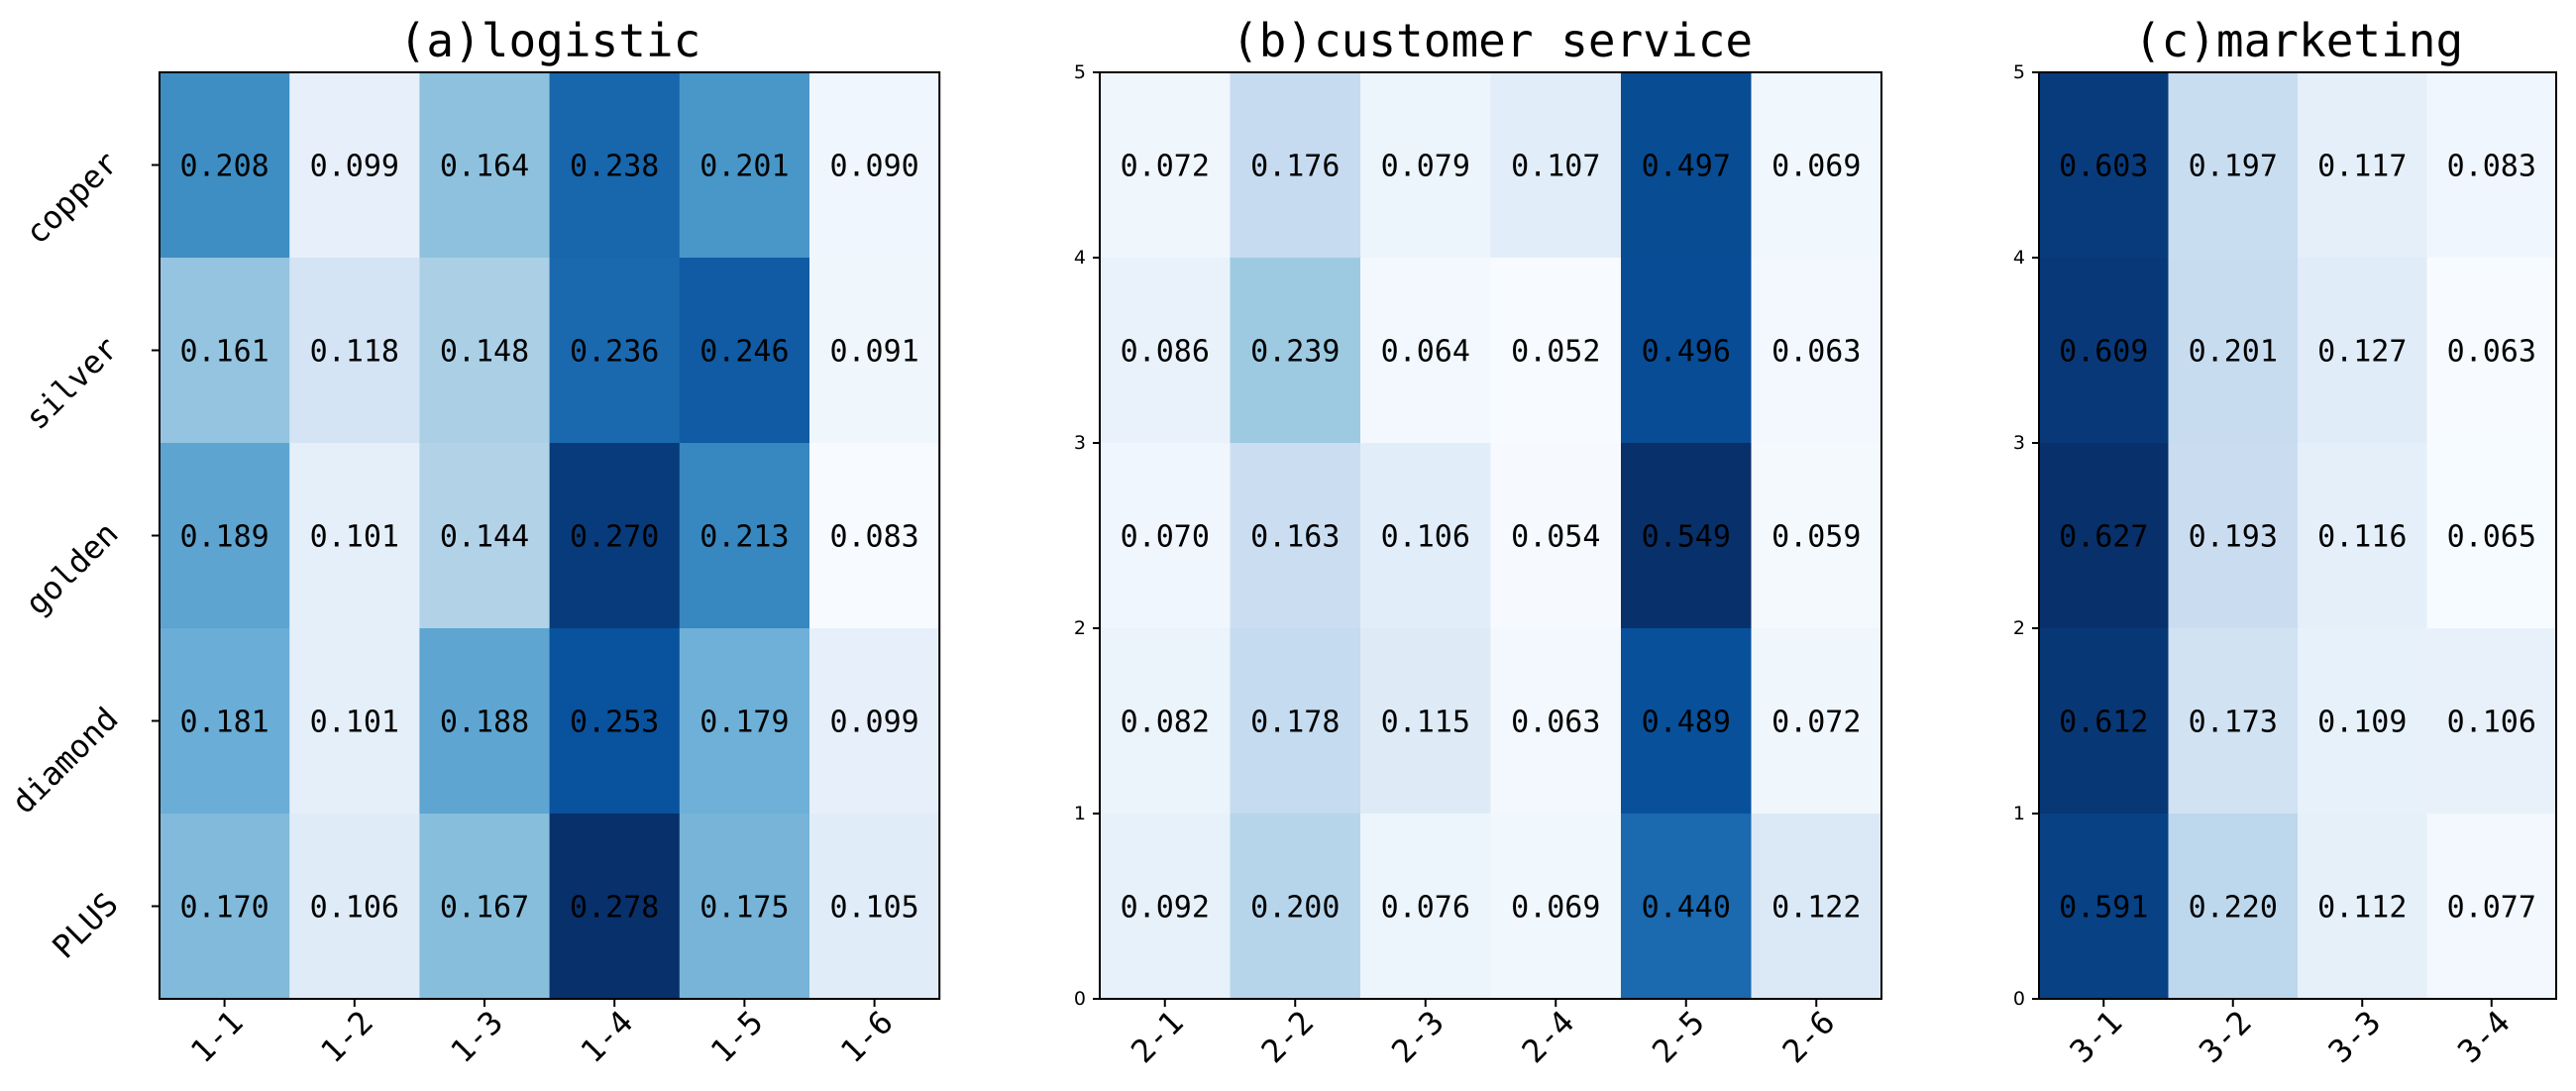  Describe the element at coordinates (1492, 40) in the screenshot. I see `chart-title: (b)customer service` at that location.